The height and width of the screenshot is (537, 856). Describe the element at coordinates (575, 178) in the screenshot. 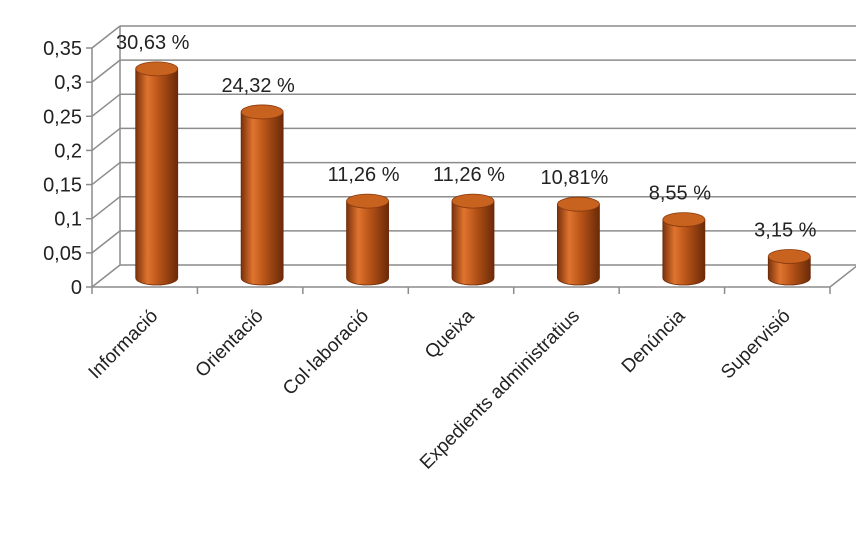

I see `data-label: 10,81%` at that location.